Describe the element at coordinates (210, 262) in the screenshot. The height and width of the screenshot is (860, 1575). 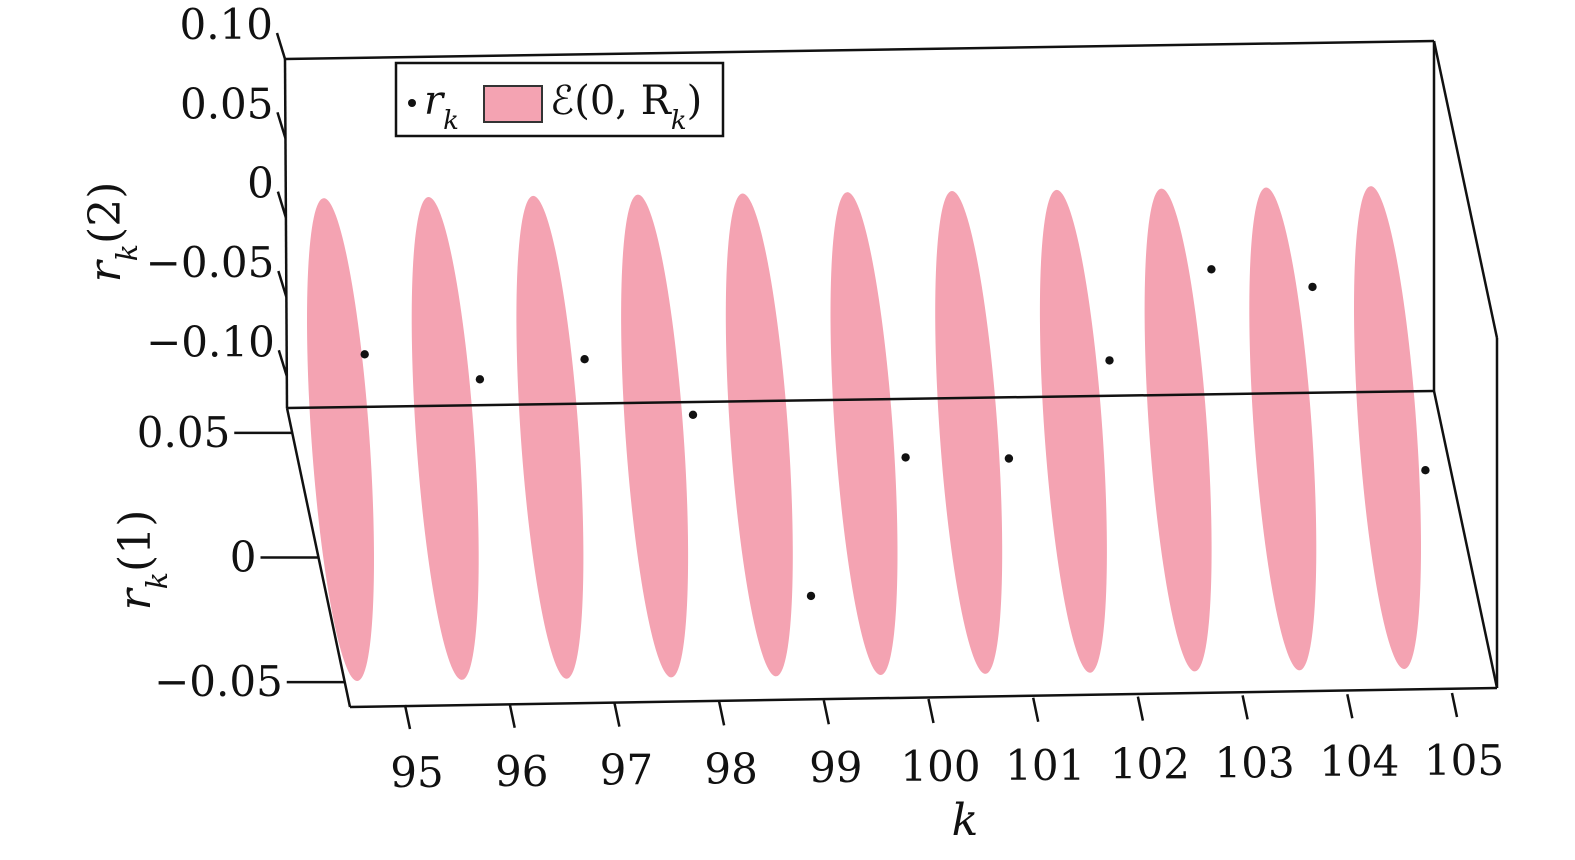
I see `z-tick-label: −0.05` at that location.